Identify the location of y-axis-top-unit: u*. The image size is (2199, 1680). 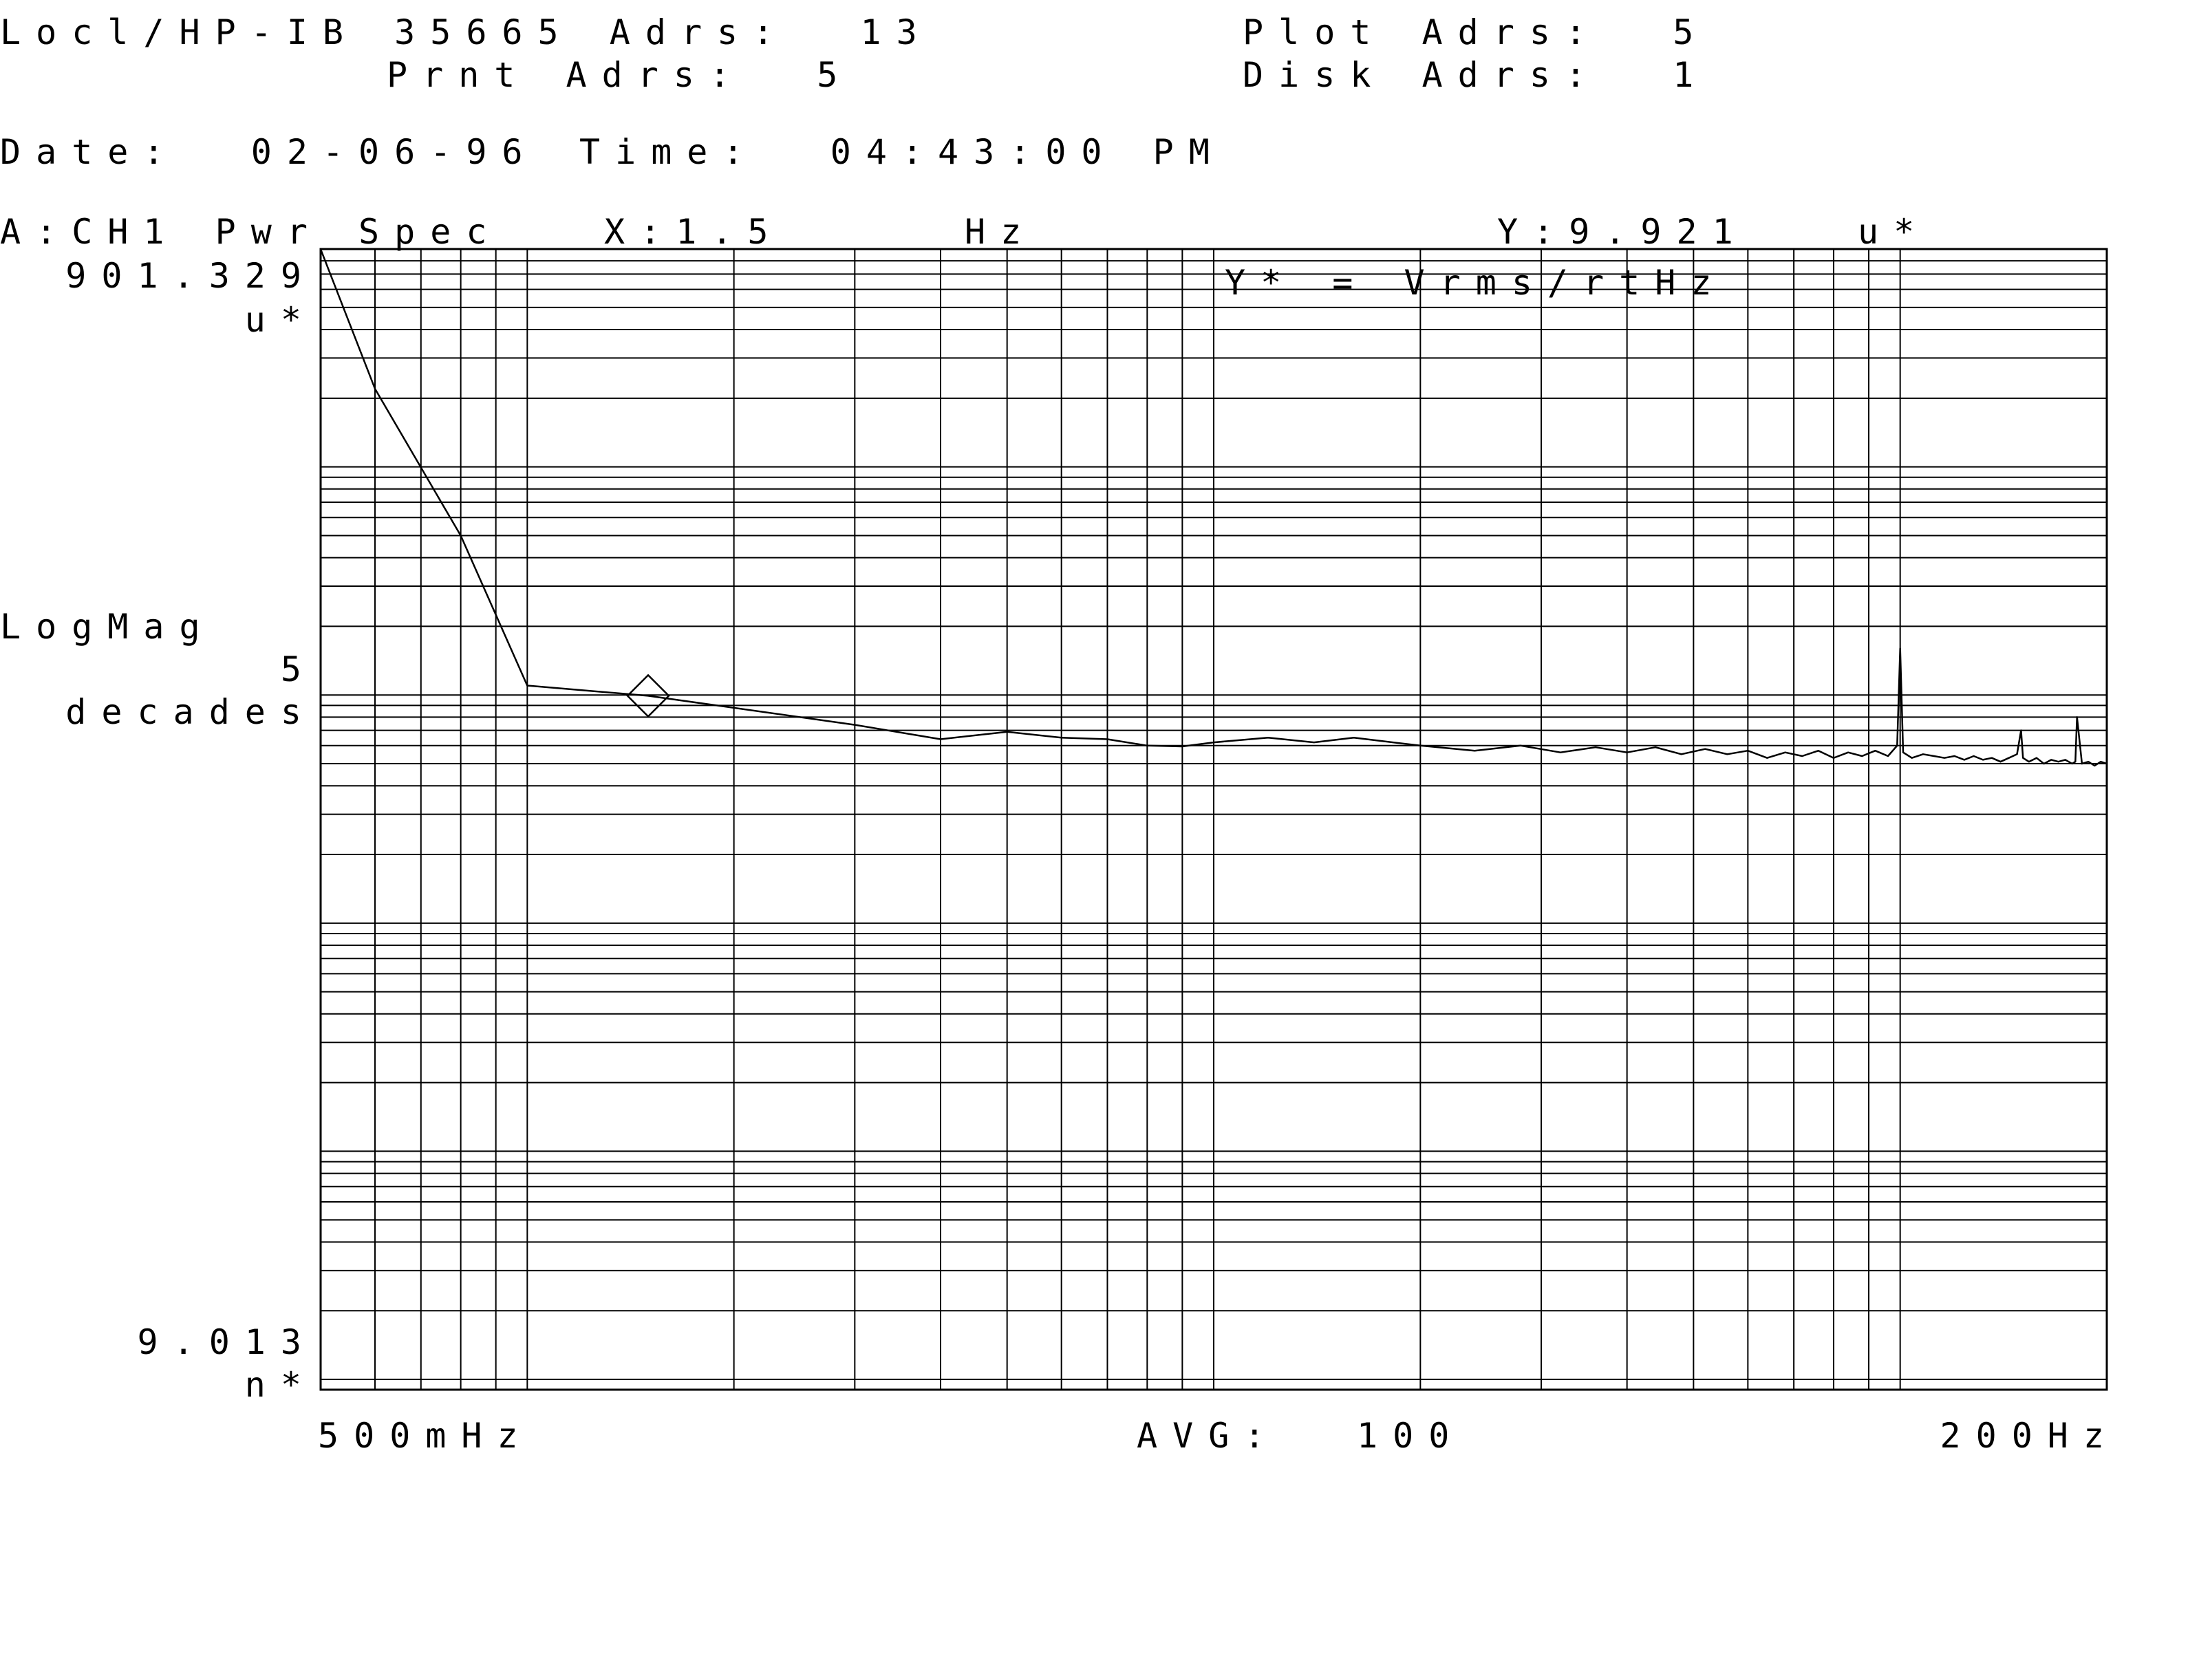
(280, 320).